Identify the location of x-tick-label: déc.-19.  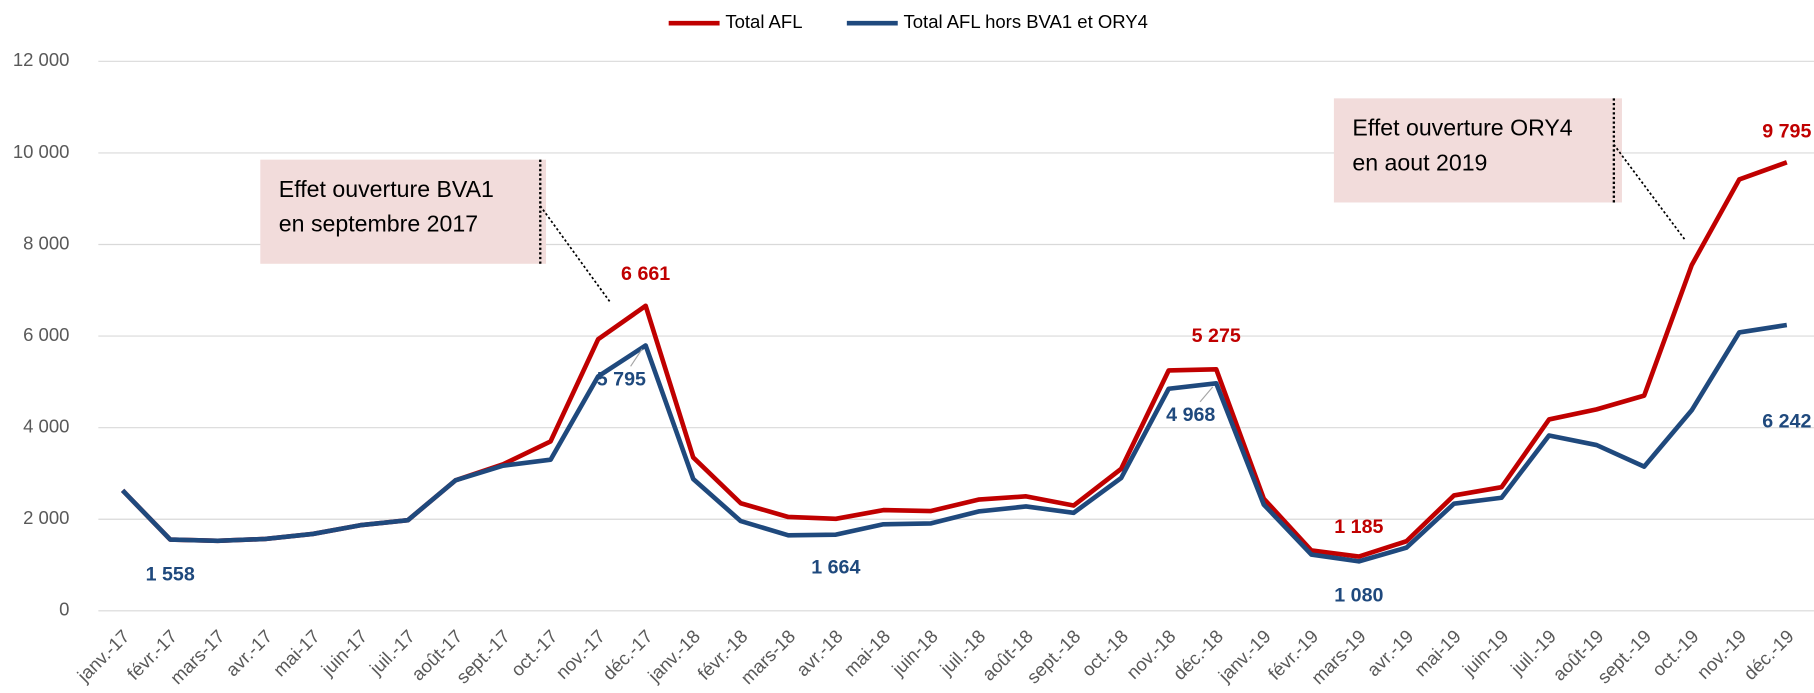
(1768, 654).